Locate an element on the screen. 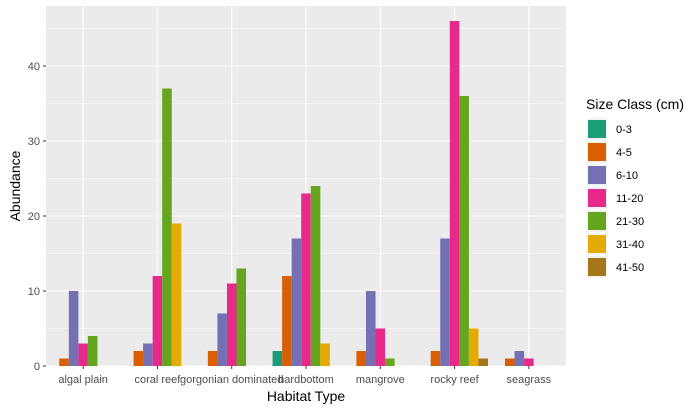  x-tick-label: mangrove is located at coordinates (380, 380).